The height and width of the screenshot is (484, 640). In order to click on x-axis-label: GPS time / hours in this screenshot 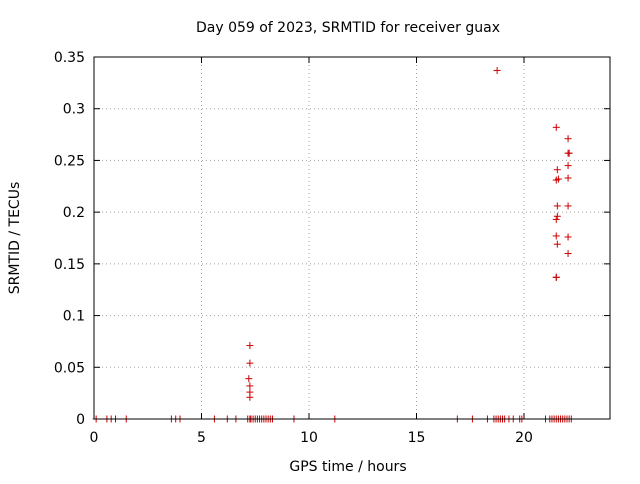, I will do `click(347, 467)`.